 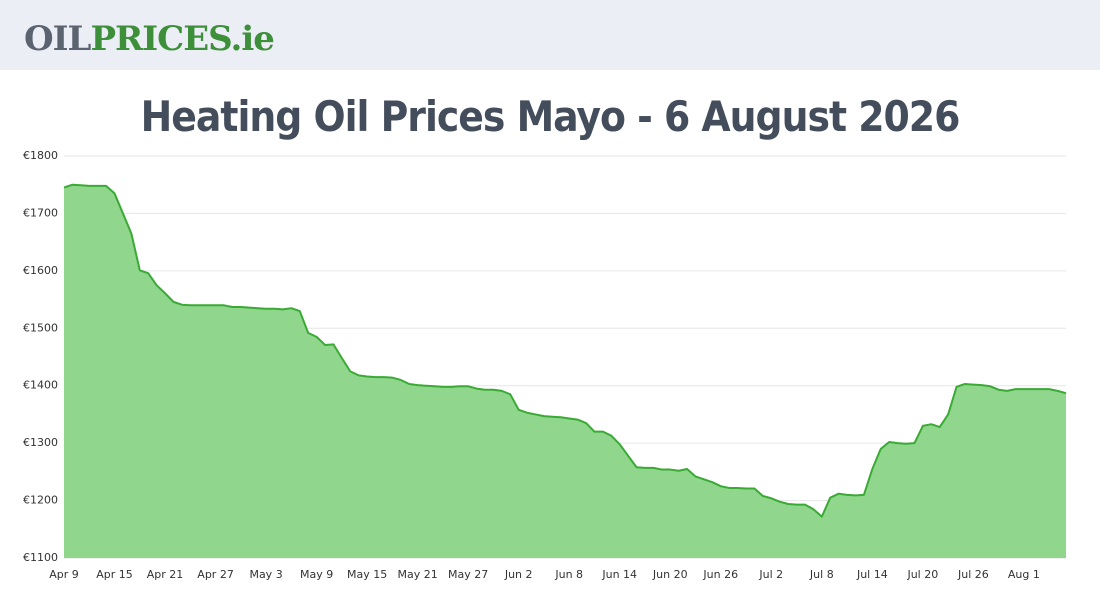 I want to click on y-tick-label: €1700, so click(x=40, y=212).